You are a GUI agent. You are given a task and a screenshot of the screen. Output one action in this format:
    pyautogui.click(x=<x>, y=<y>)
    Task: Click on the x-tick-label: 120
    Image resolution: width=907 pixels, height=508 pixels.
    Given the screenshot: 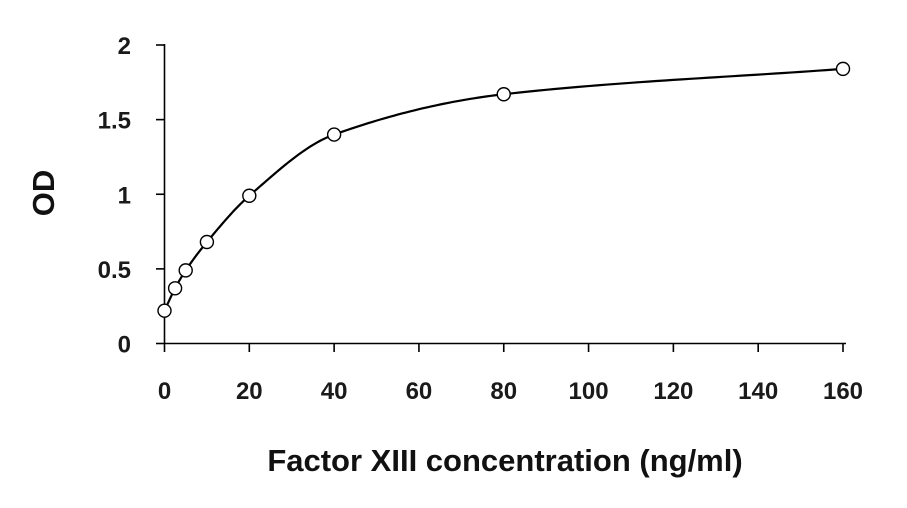 What is the action you would take?
    pyautogui.click(x=673, y=391)
    